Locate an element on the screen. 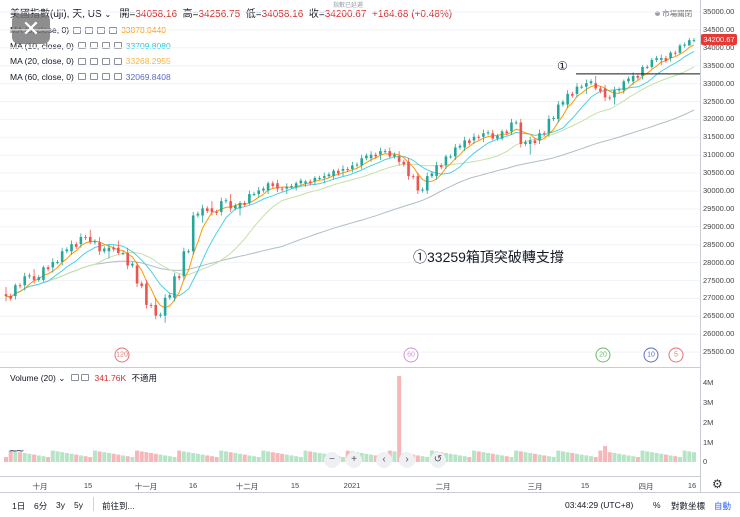 The image size is (740, 517). annotation-text: ①33259箱頂突破轉支撐 is located at coordinates (488, 257).